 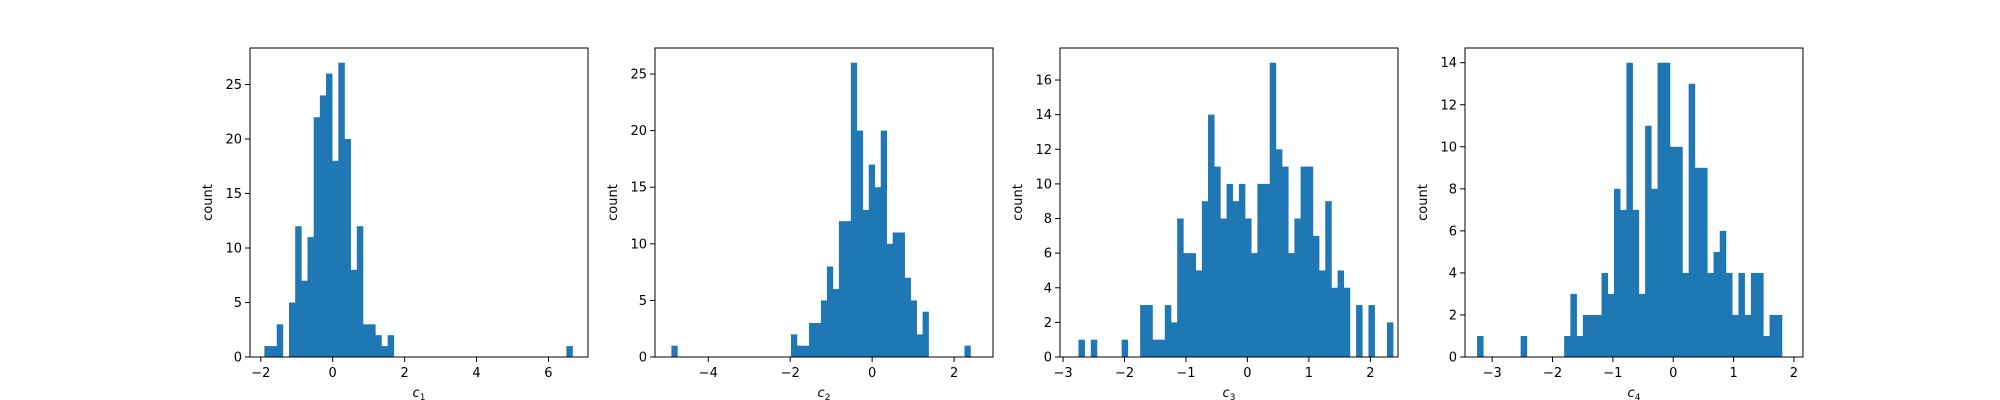 I want to click on y-tick-label: 4, so click(x=1048, y=288).